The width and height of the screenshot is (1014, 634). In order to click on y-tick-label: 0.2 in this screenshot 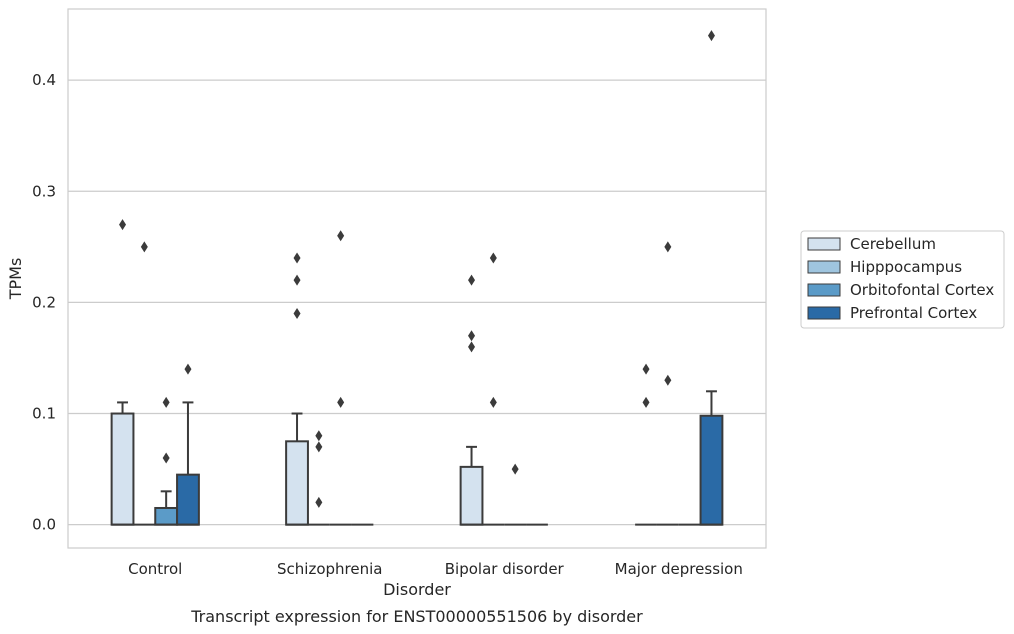, I will do `click(44, 302)`.